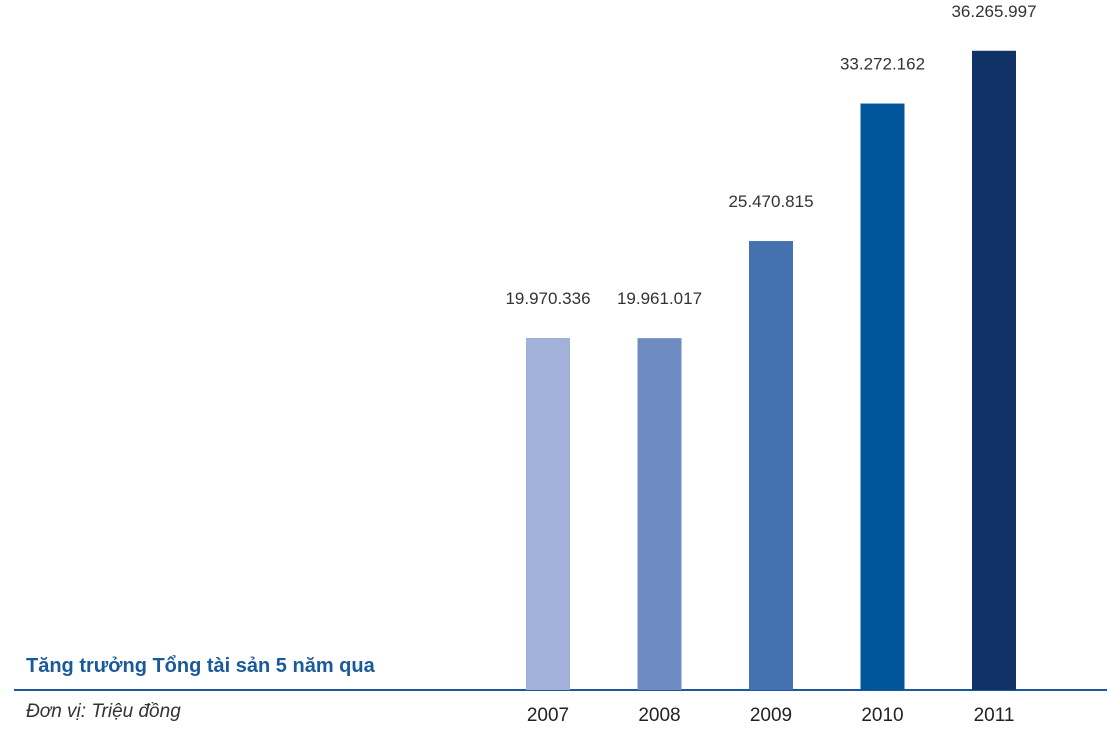 This screenshot has height=732, width=1107. Describe the element at coordinates (882, 715) in the screenshot. I see `x-tick-label-2010: 2010` at that location.